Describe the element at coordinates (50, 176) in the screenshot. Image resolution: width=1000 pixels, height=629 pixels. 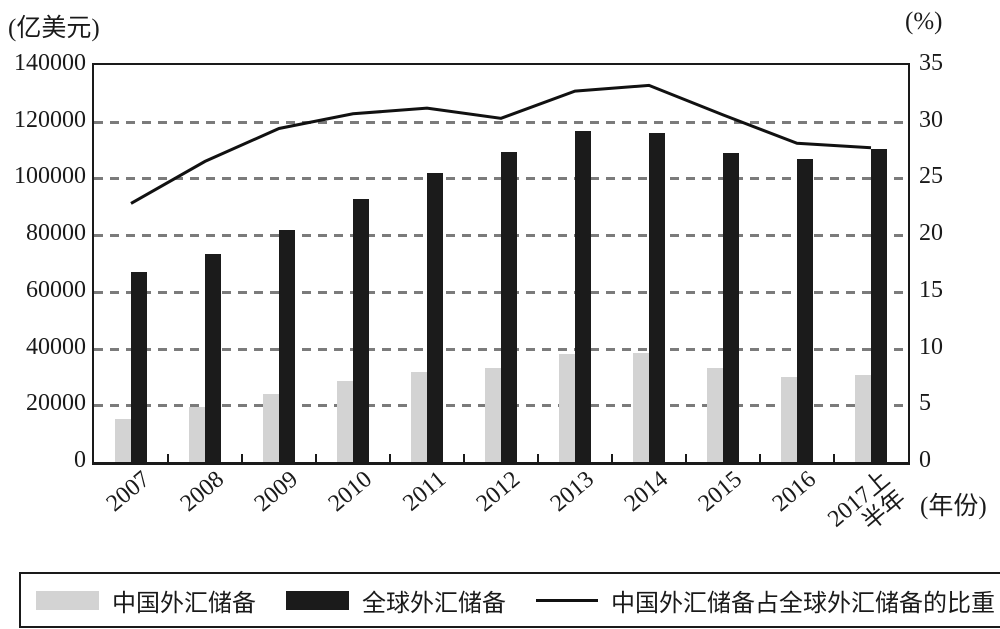
I see `left-axis-tick-label: 100000` at that location.